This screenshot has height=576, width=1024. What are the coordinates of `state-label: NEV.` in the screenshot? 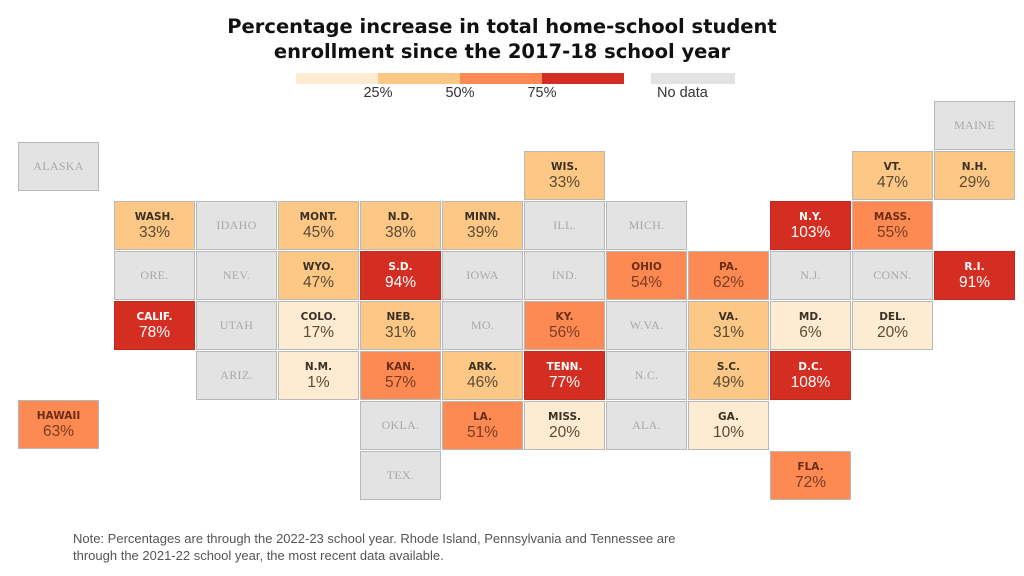 It's located at (236, 275).